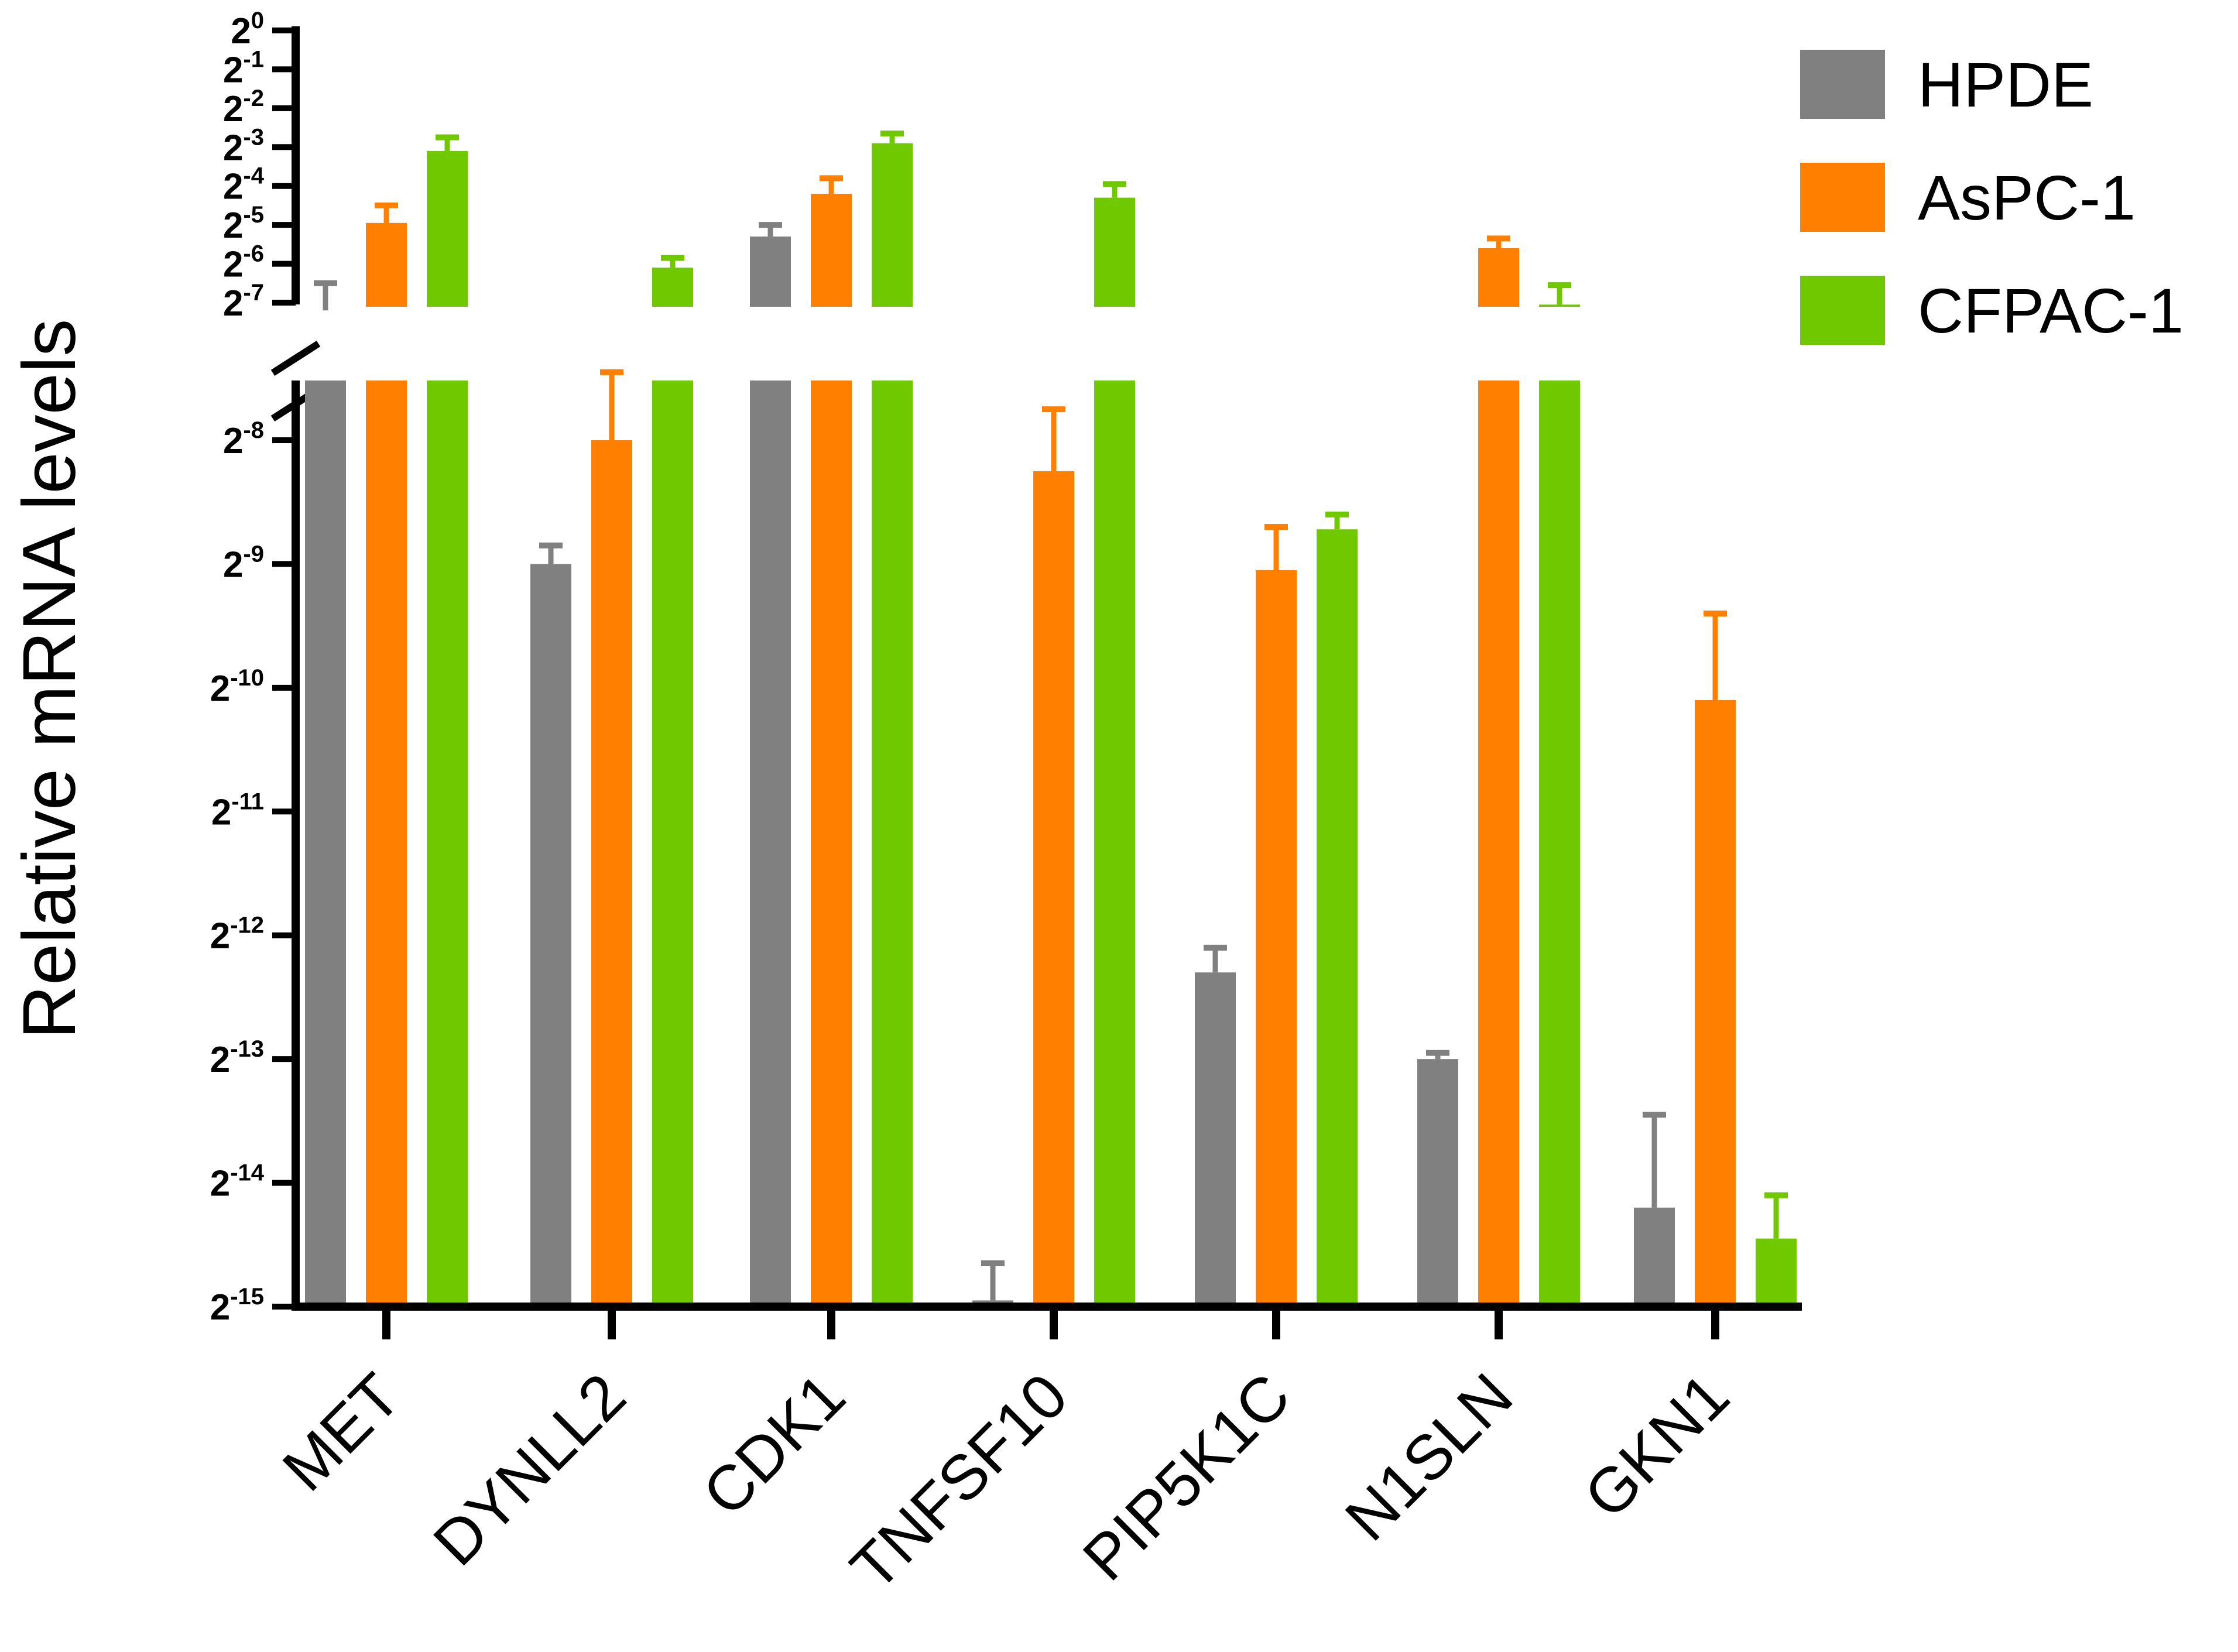  I want to click on y-tick-label: 2-4, so click(244, 185).